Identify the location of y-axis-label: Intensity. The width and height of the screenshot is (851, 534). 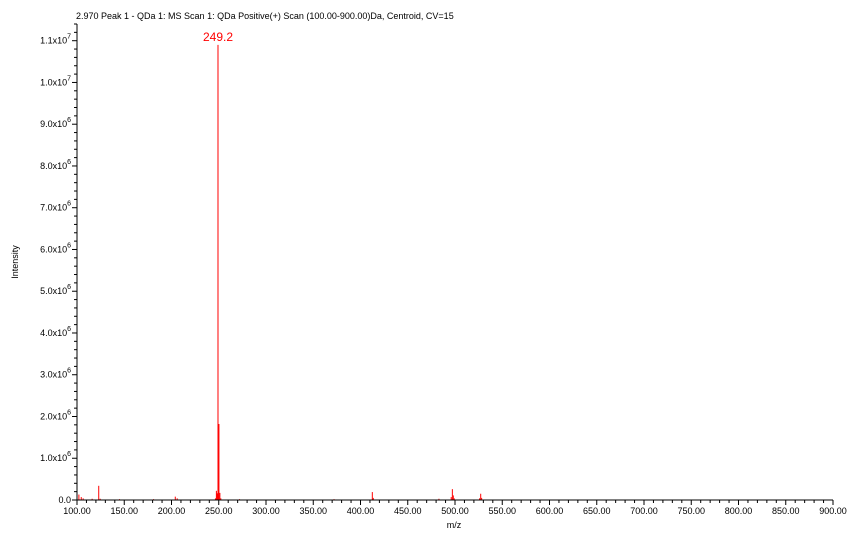
(15, 262).